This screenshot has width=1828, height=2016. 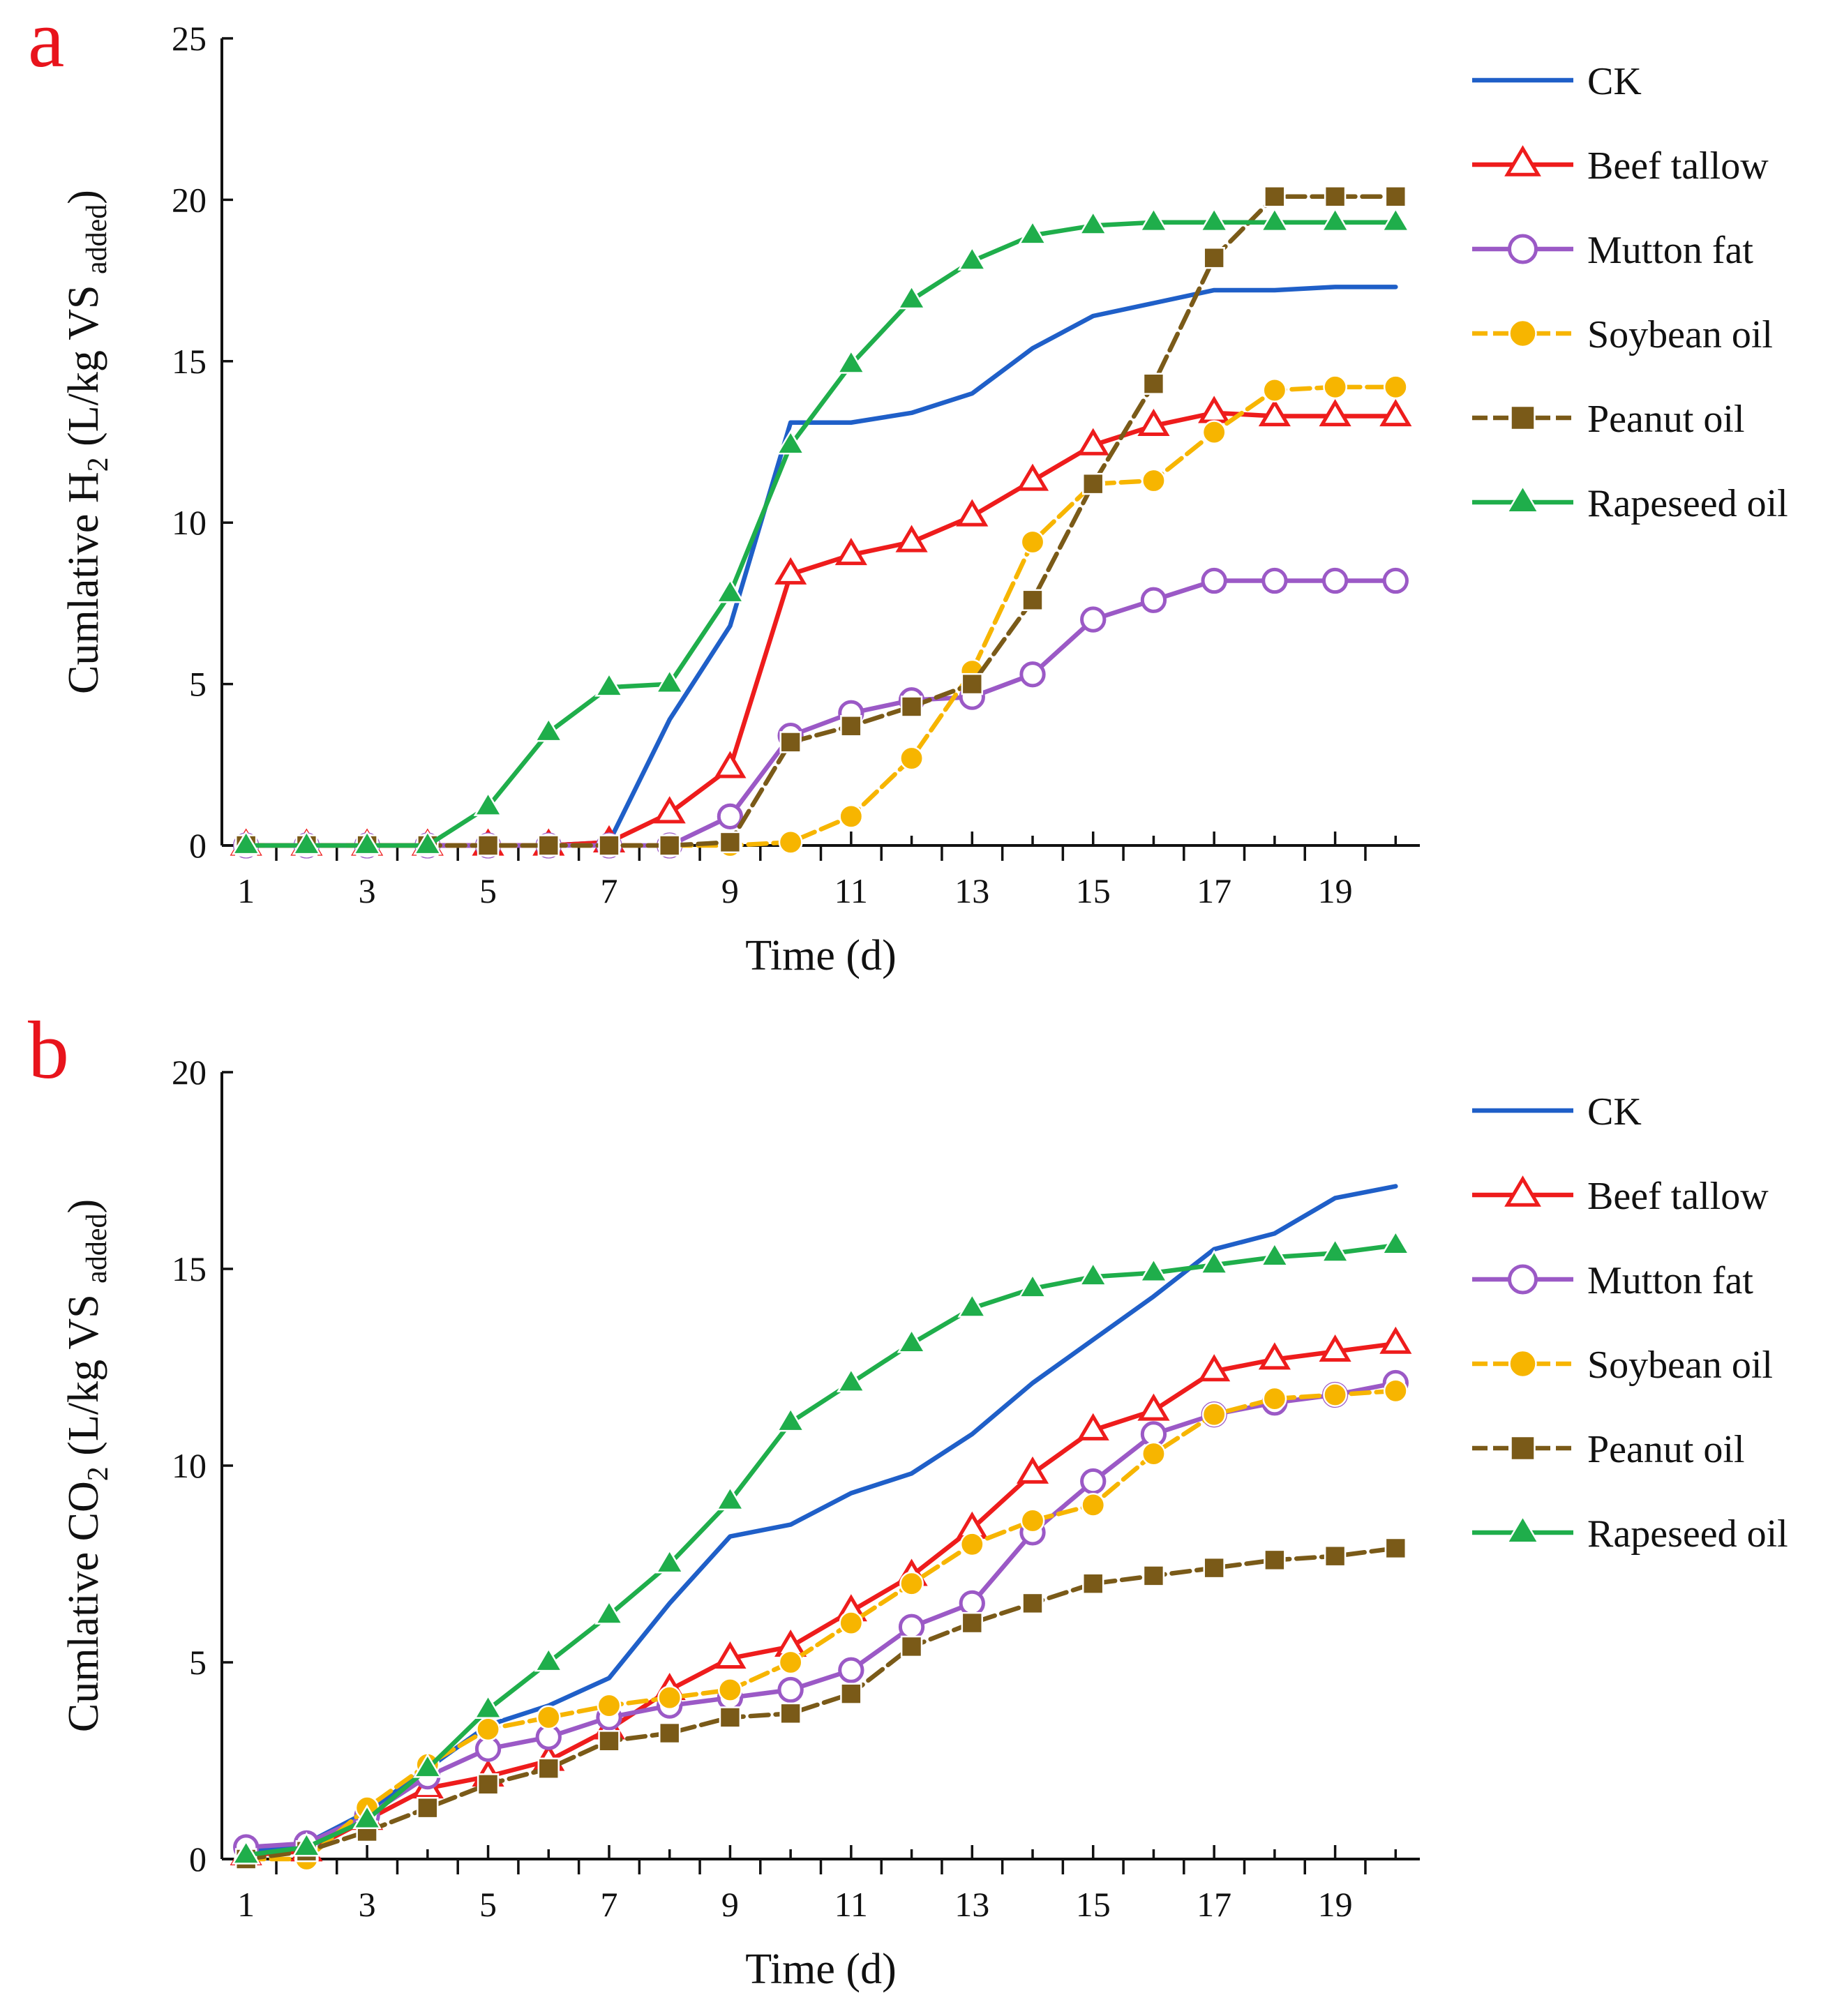 I want to click on legend-item: CK, so click(x=1557, y=81).